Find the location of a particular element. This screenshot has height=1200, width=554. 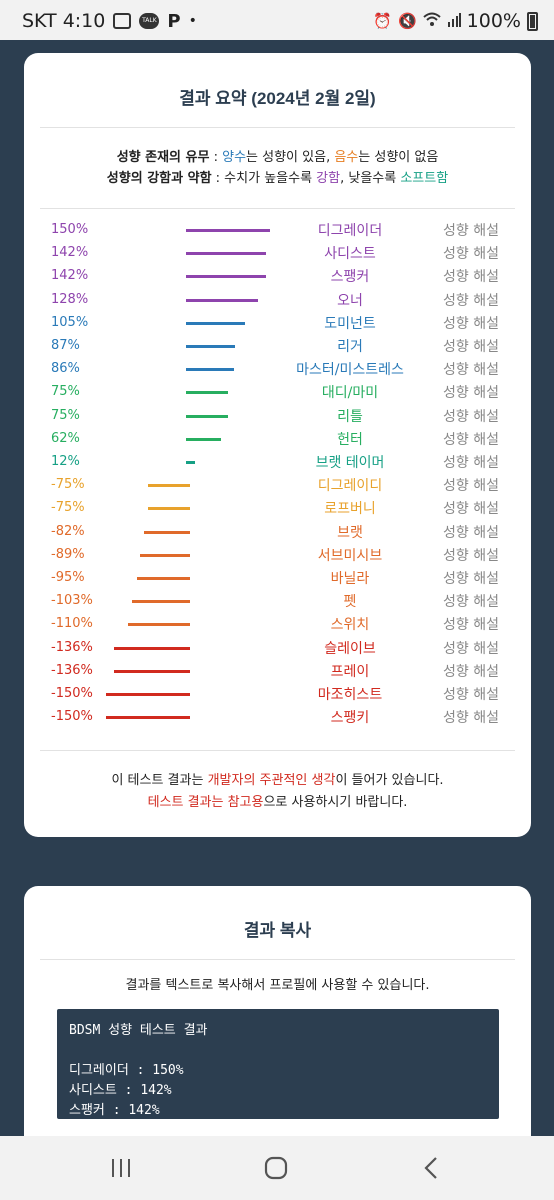

disclaimer-text: 이 들어가 있습니다. is located at coordinates (389, 780).